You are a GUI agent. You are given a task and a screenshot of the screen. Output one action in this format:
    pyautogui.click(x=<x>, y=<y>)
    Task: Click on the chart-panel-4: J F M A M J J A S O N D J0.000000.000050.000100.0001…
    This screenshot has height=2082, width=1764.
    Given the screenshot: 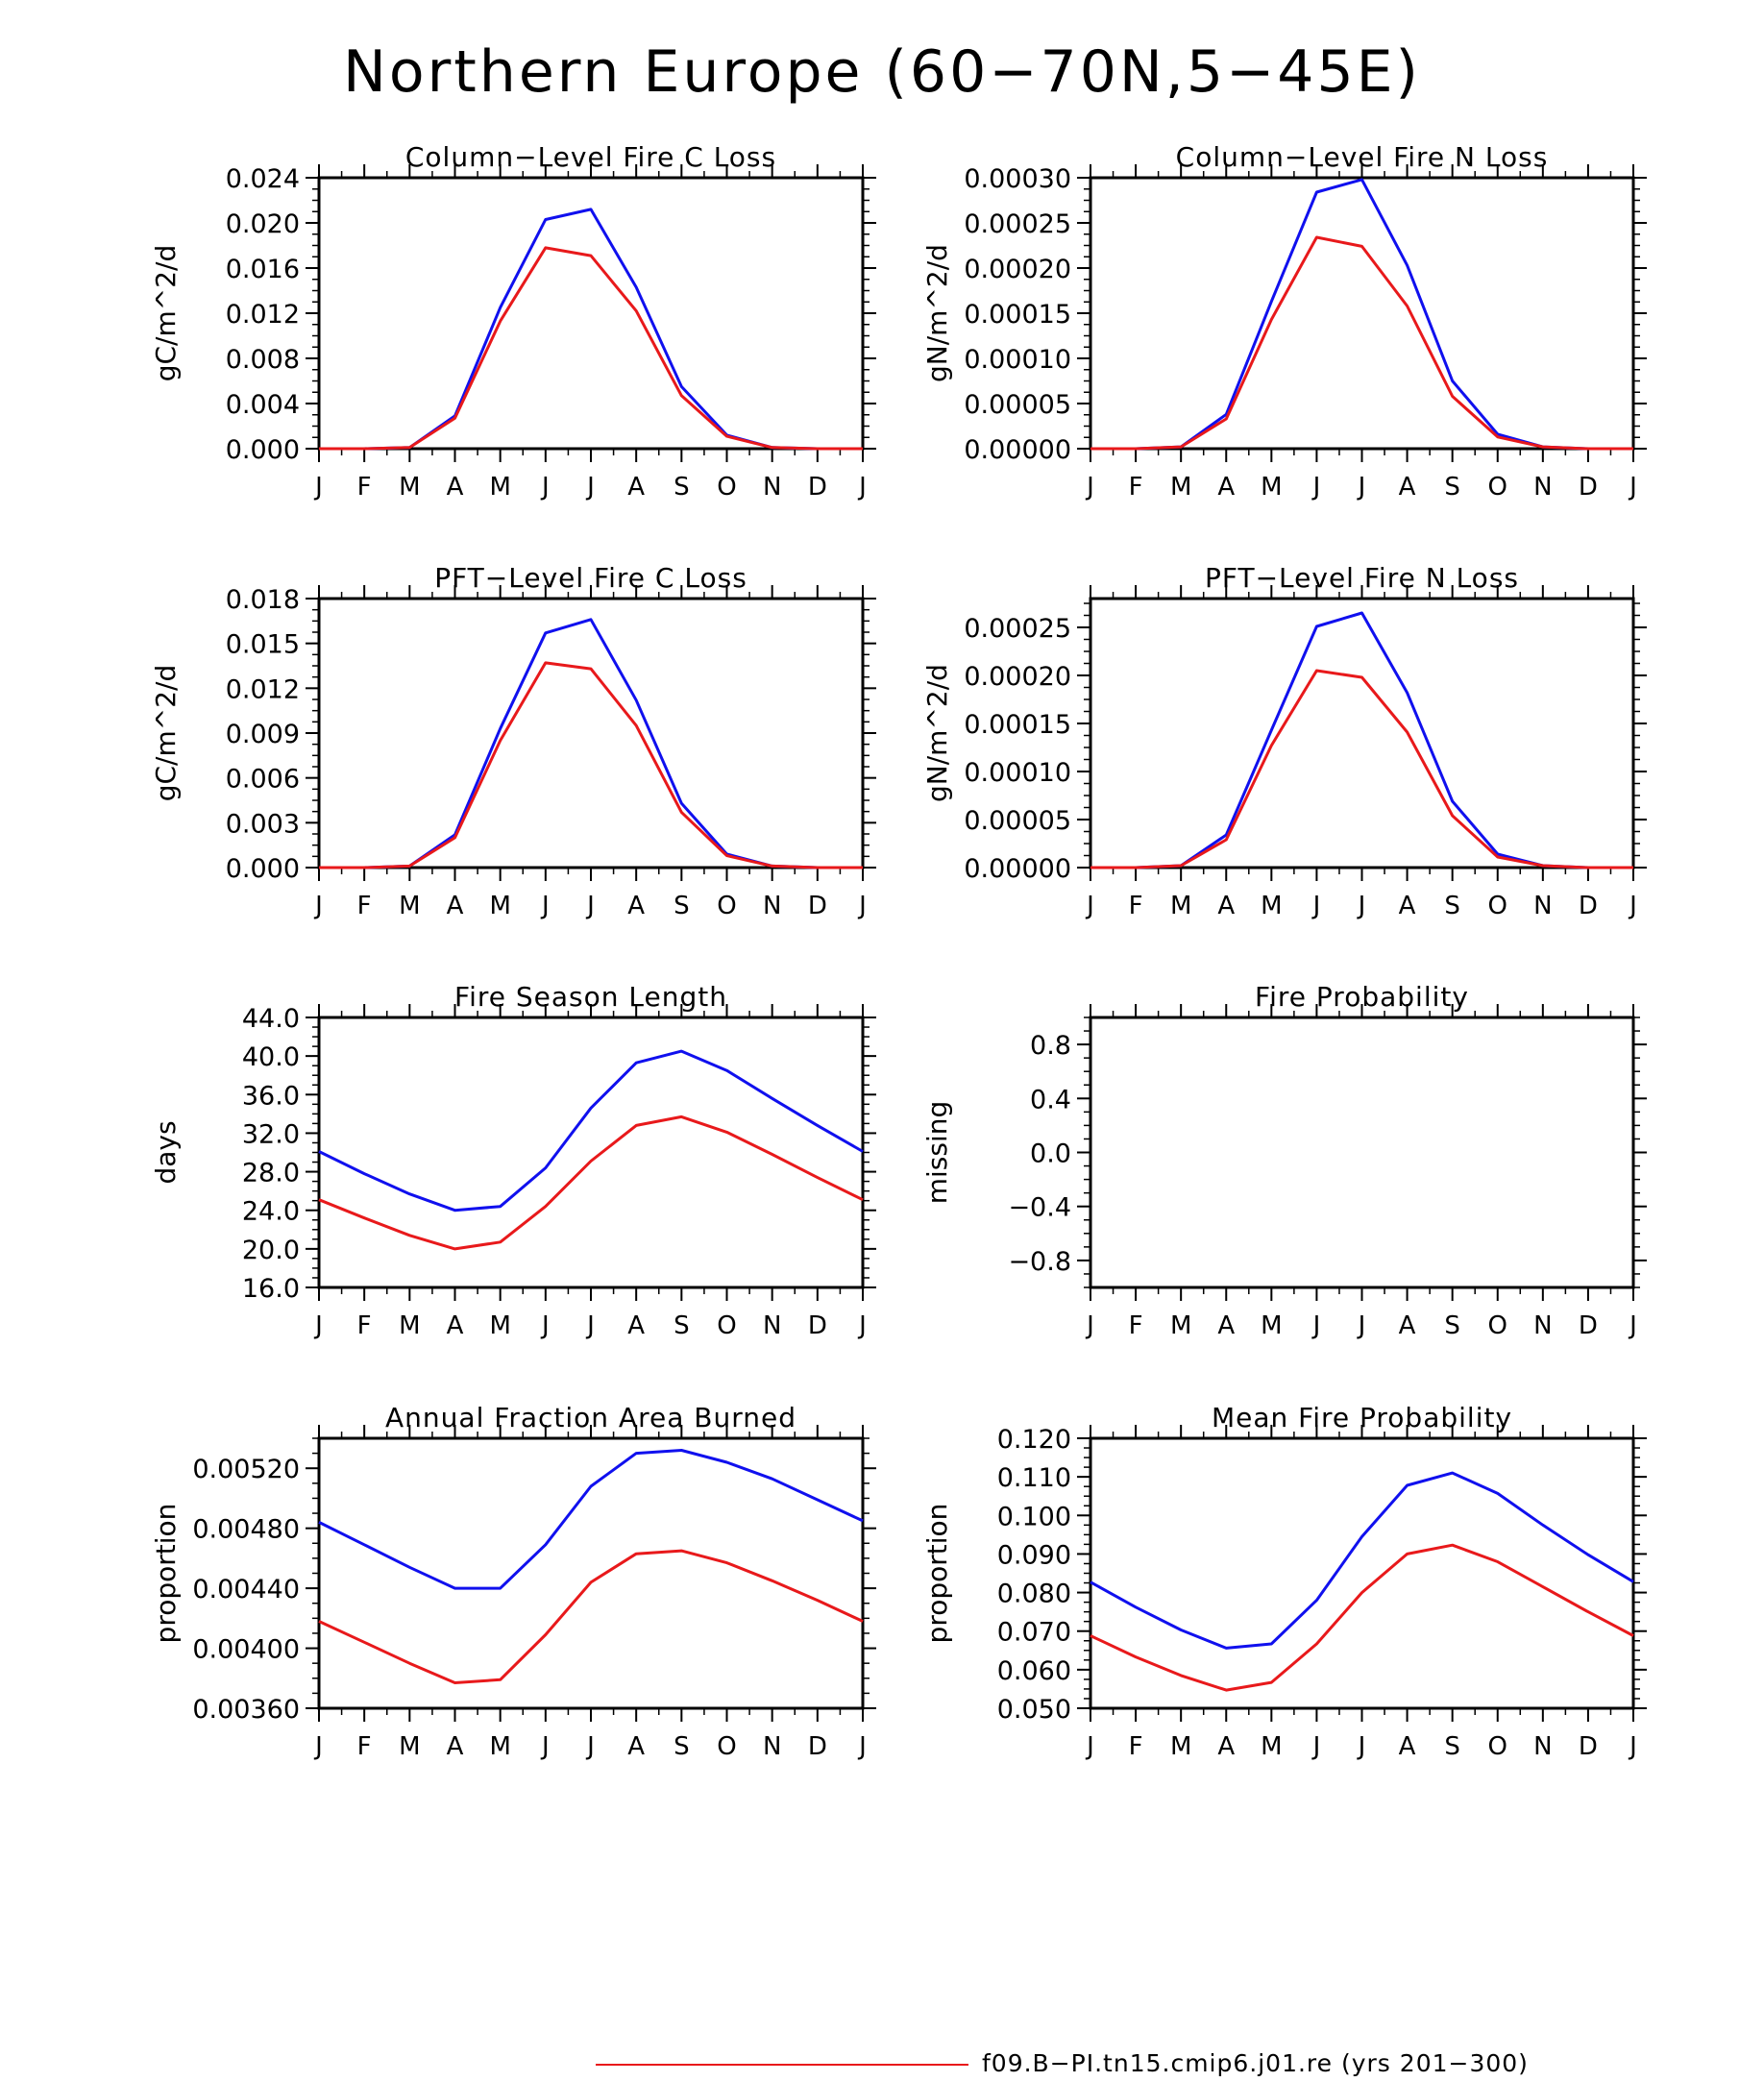 What is the action you would take?
    pyautogui.click(x=1284, y=741)
    